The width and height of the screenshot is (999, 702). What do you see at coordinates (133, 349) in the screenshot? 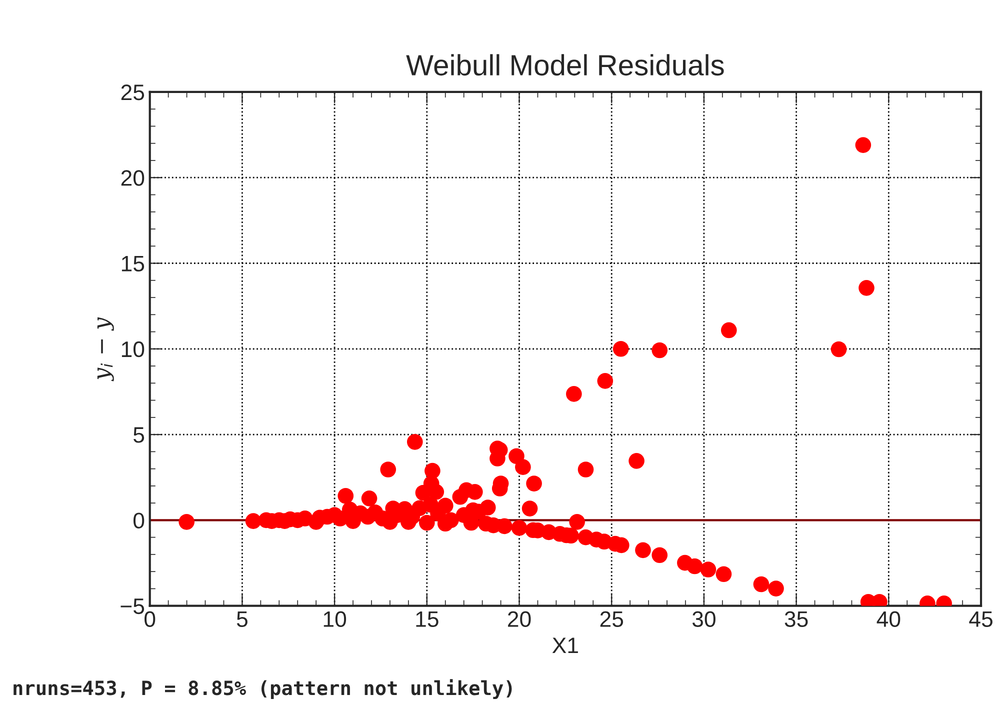
I see `y-tick-label: 10` at bounding box center [133, 349].